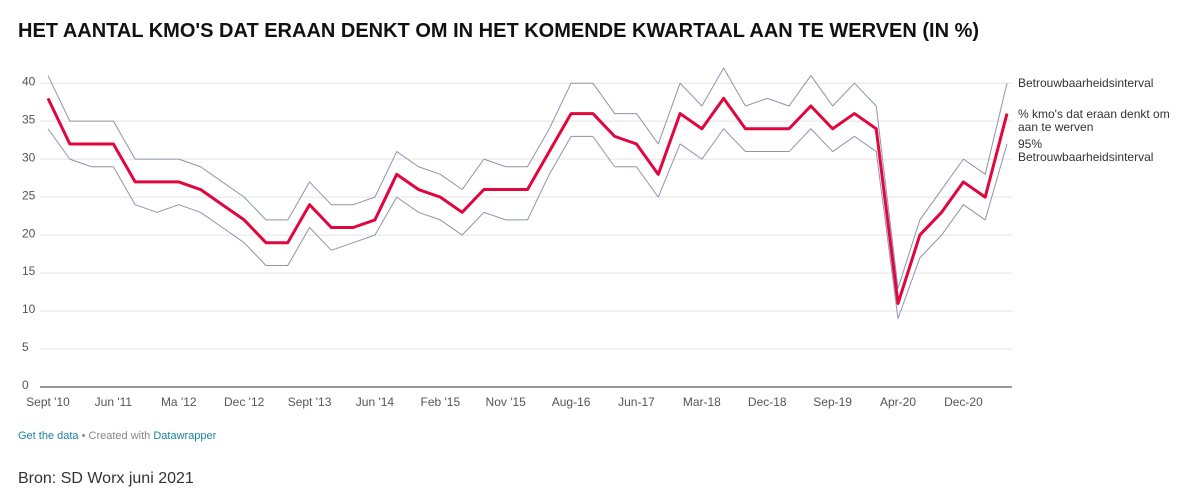  Describe the element at coordinates (244, 402) in the screenshot. I see `x-tick-label: Dec '12` at that location.